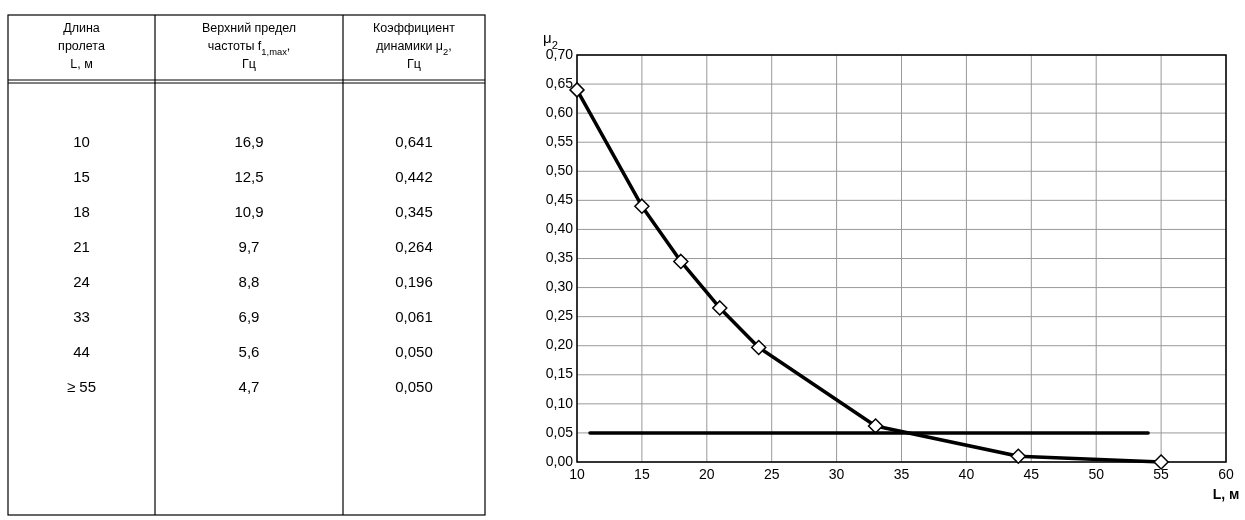 The image size is (1245, 520). I want to click on y-tick-label: 0,30, so click(559, 286).